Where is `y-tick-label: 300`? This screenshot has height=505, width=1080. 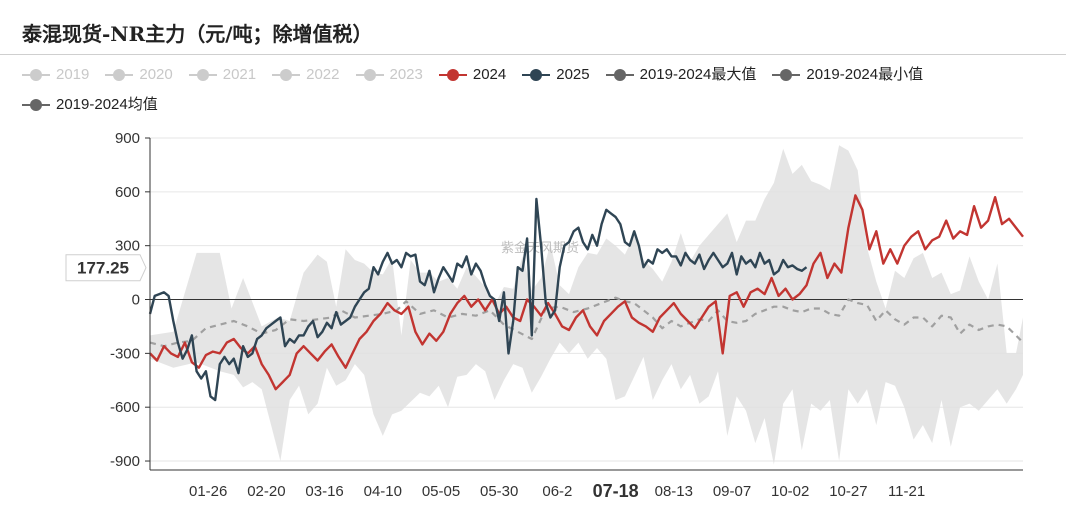 y-tick-label: 300 is located at coordinates (127, 246).